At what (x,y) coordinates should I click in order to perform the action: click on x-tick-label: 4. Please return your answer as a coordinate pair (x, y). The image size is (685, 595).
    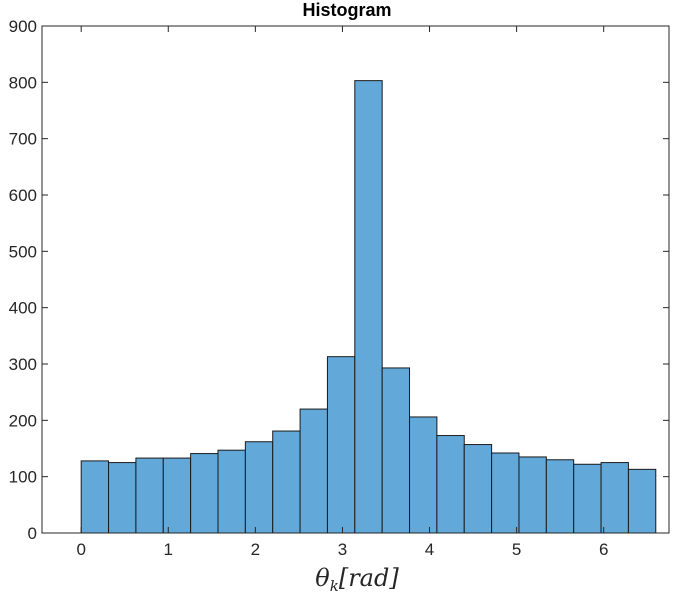
    Looking at the image, I should click on (429, 549).